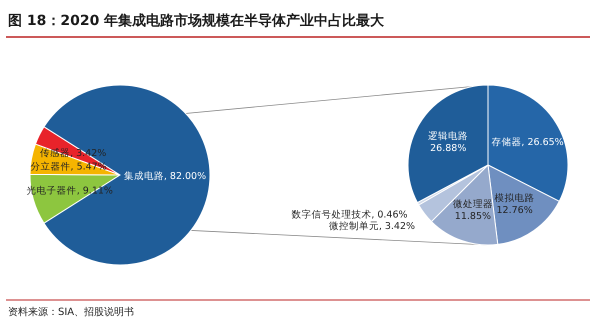 This screenshot has width=596, height=329. What do you see at coordinates (527, 142) in the screenshot?
I see `slice-label: 存储器, 26.65%` at bounding box center [527, 142].